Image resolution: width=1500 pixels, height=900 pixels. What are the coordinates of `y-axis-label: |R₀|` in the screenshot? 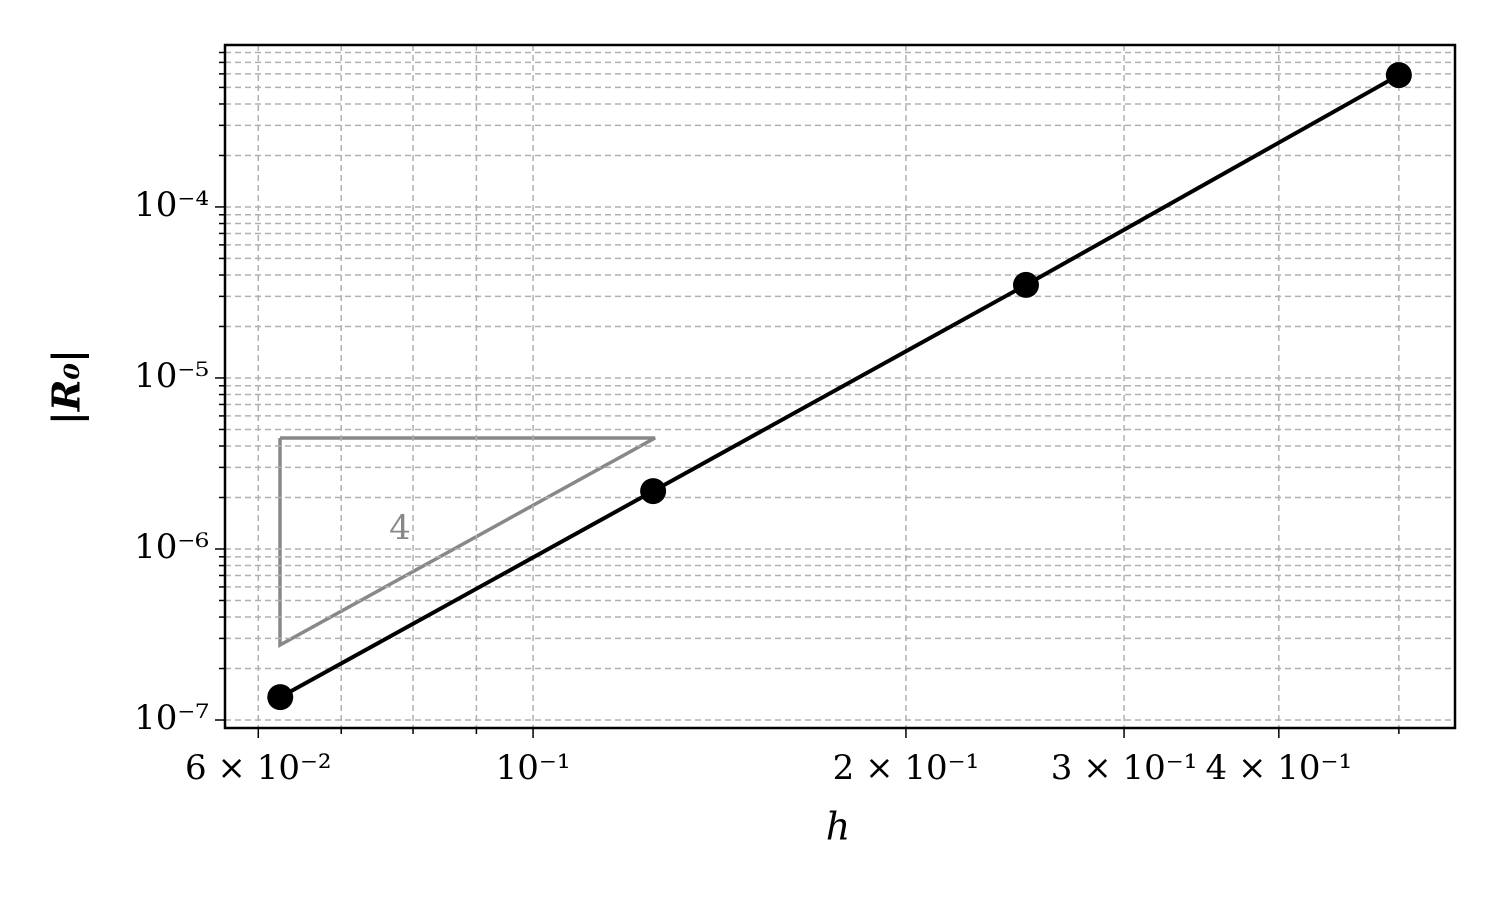 It's located at (66, 387).